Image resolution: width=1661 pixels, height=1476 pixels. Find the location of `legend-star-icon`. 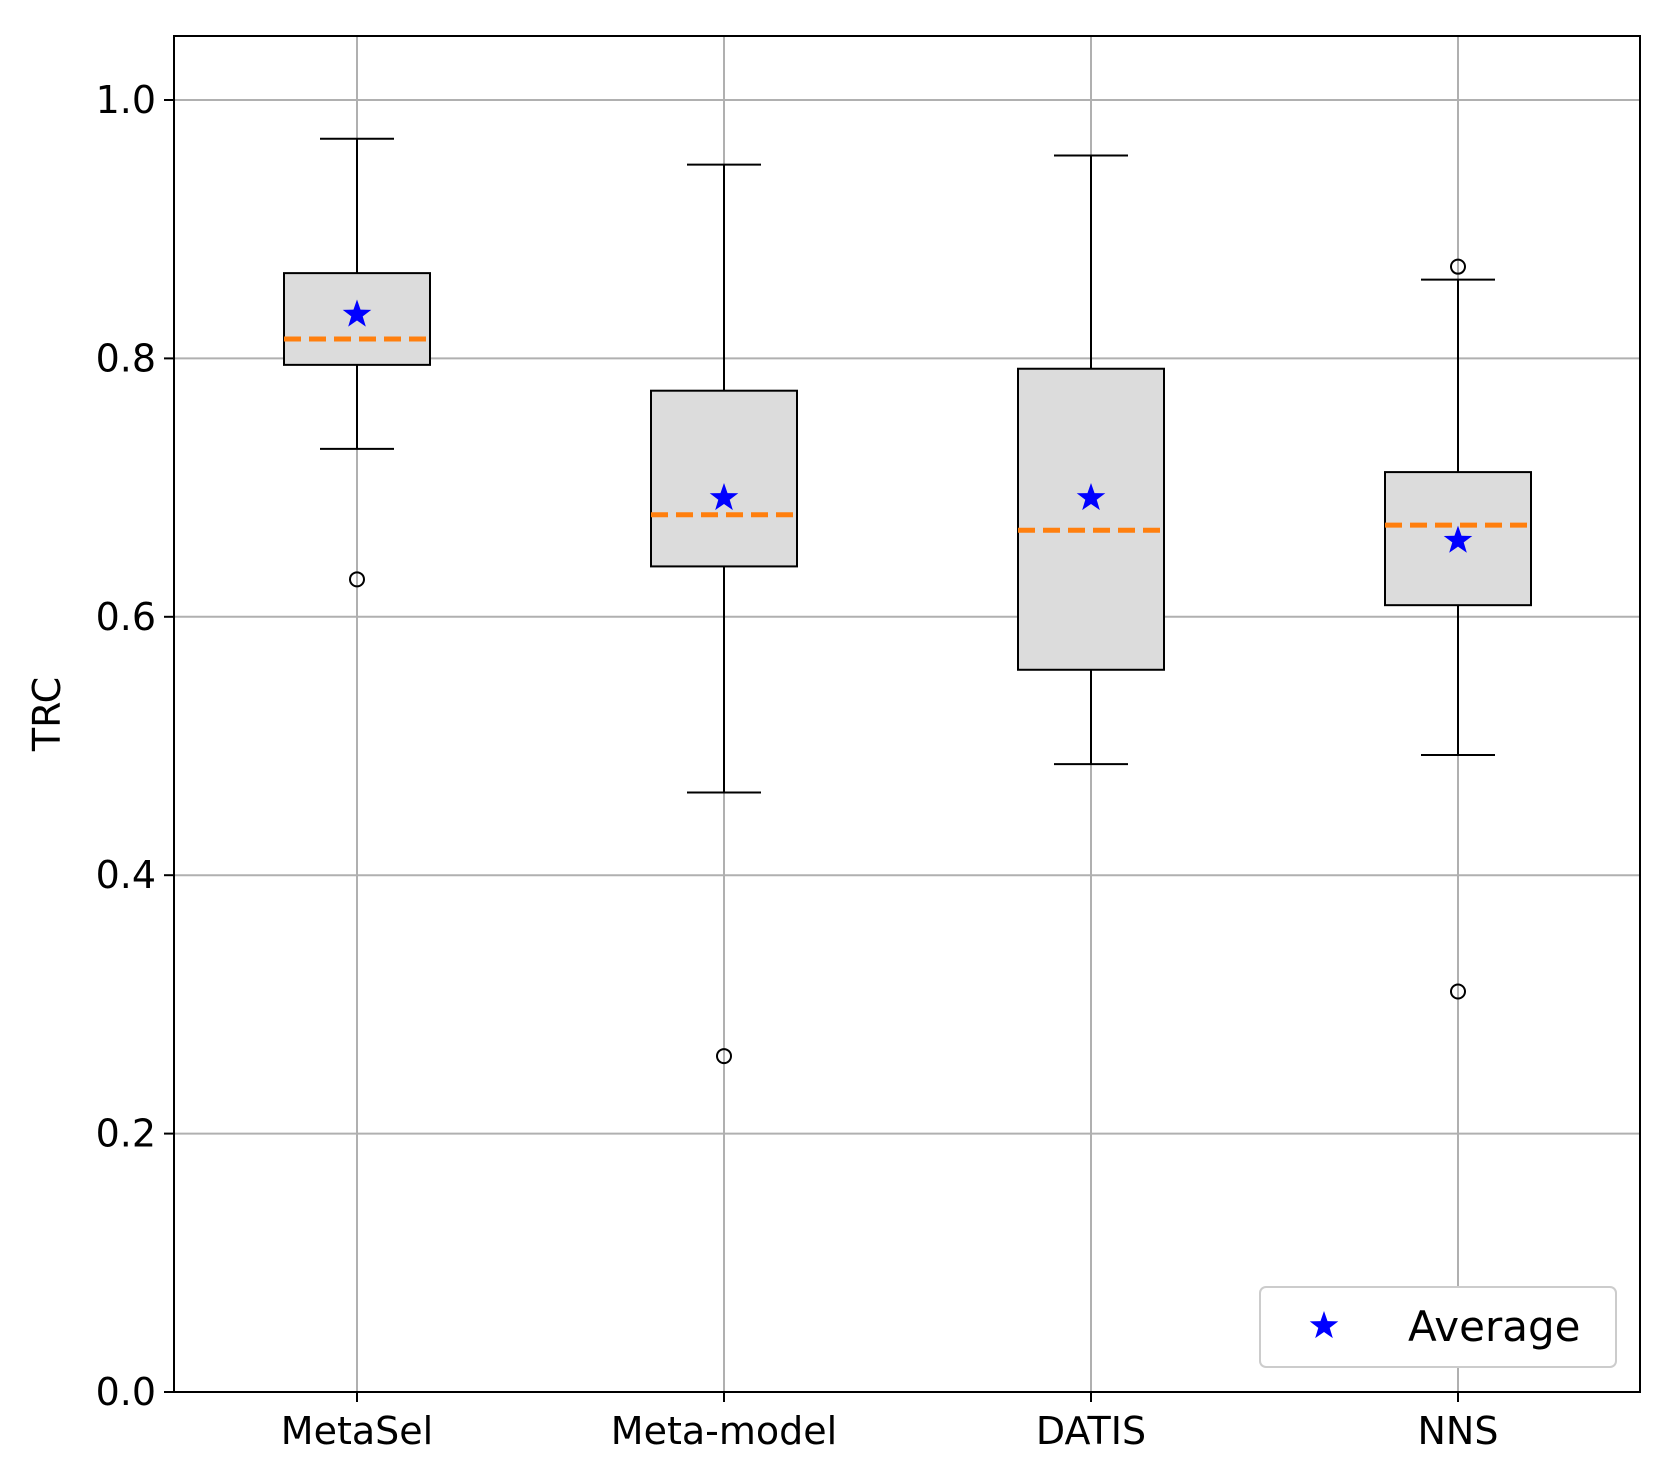

legend-star-icon is located at coordinates (1324, 1325).